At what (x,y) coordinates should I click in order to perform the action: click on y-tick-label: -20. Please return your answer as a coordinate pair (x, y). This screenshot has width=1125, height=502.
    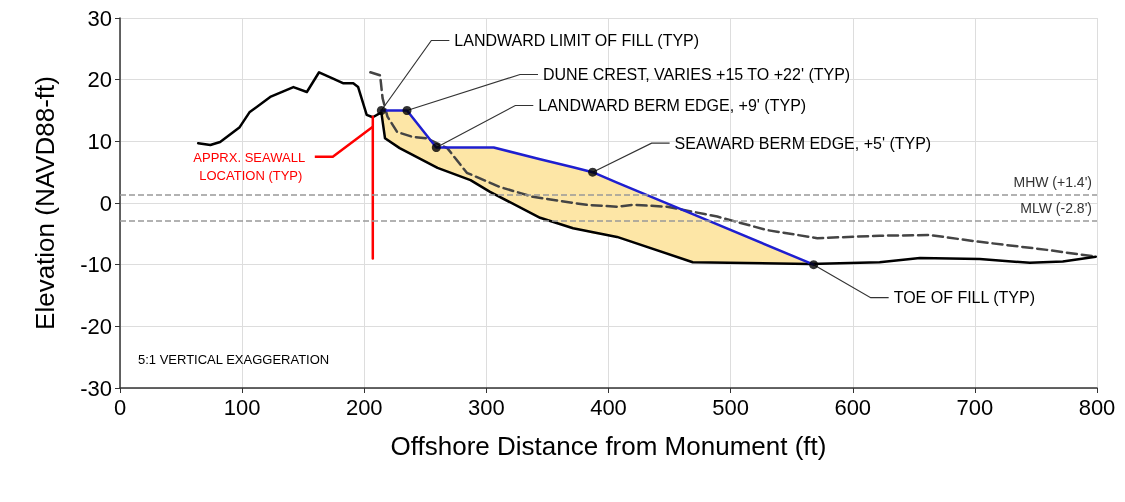
    Looking at the image, I should click on (96, 326).